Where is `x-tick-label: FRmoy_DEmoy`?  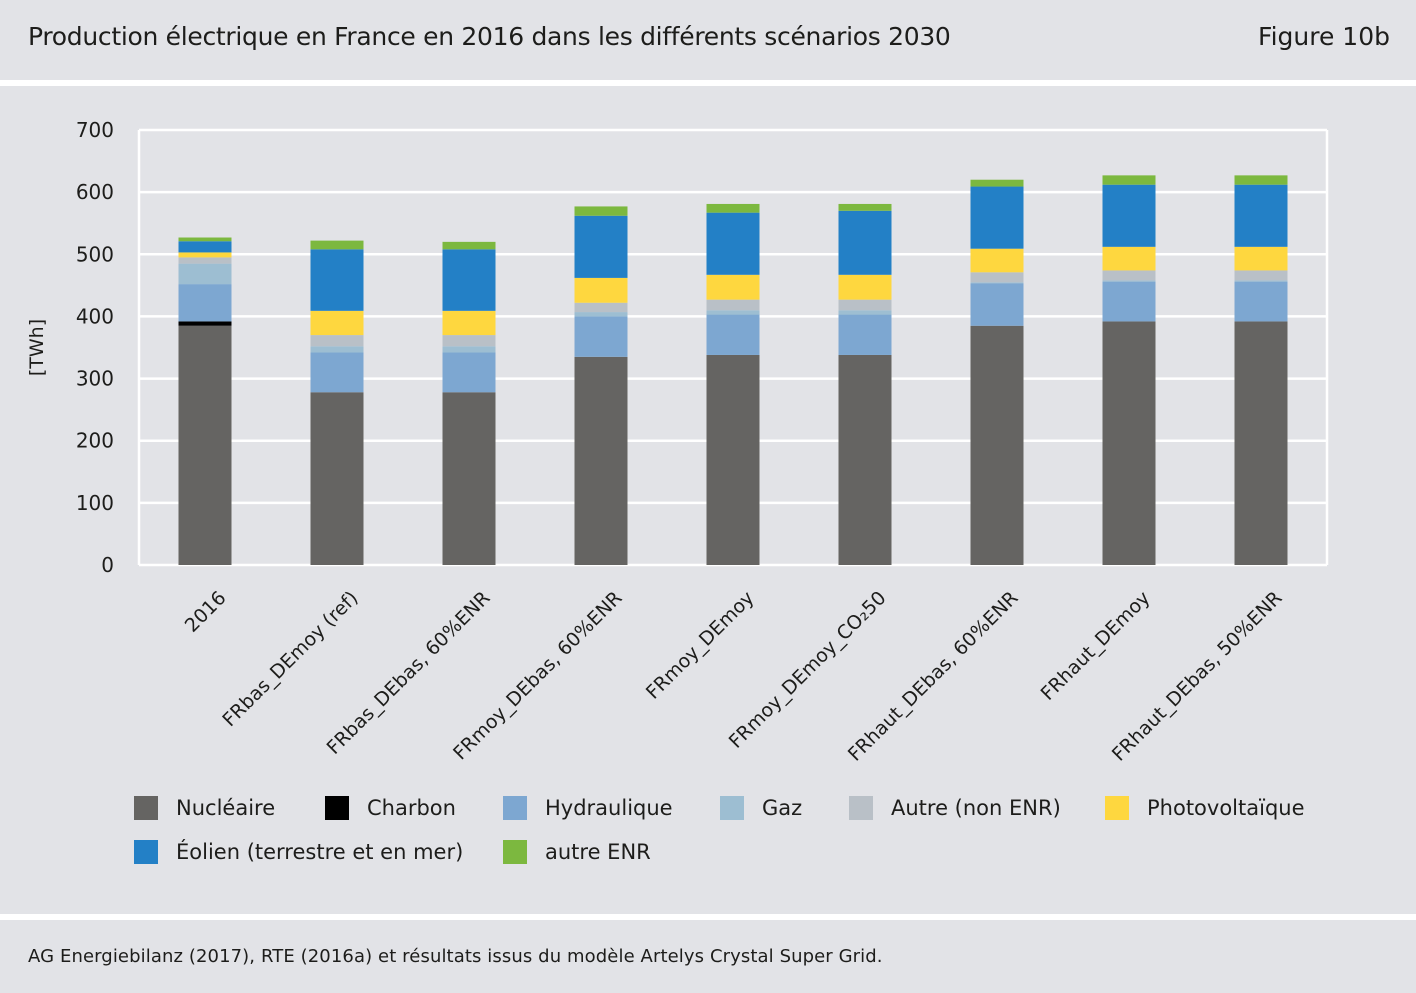
x-tick-label: FRmoy_DEmoy is located at coordinates (700, 645).